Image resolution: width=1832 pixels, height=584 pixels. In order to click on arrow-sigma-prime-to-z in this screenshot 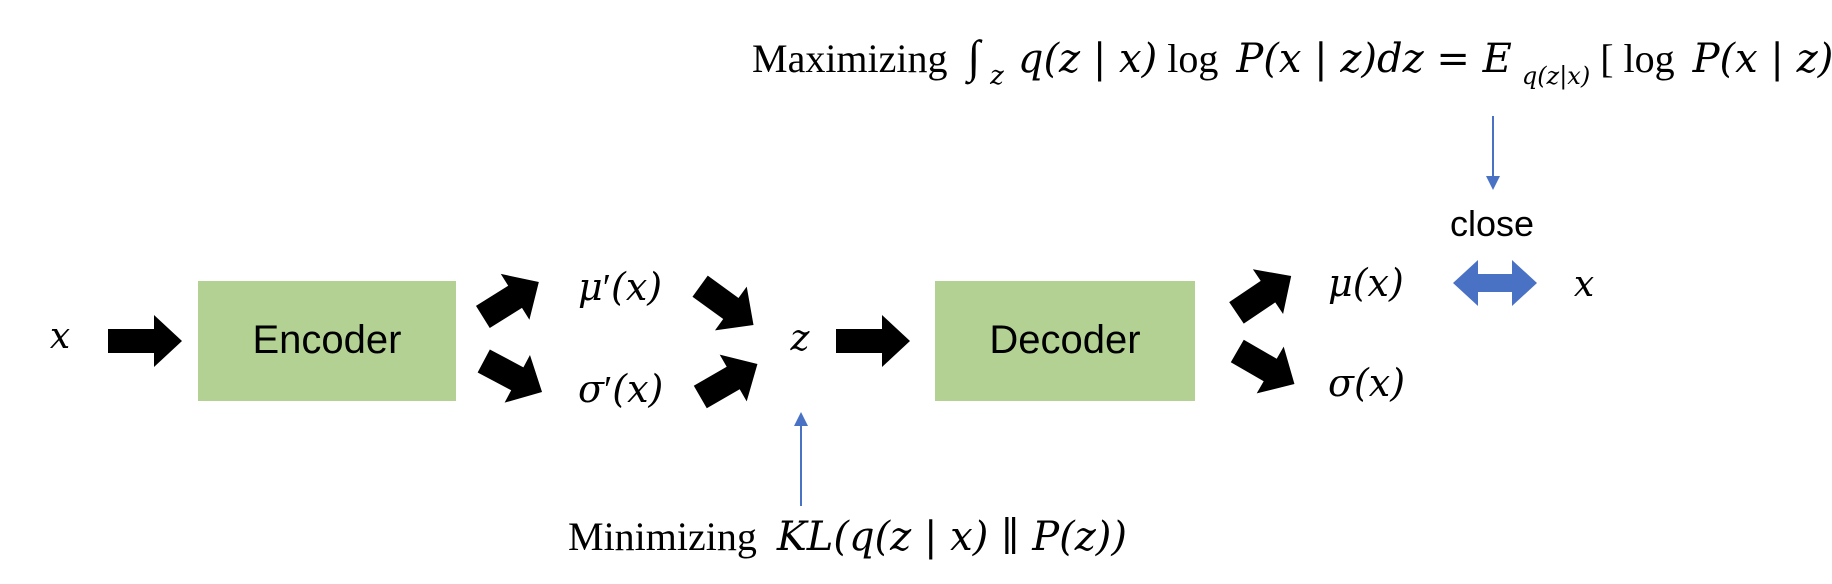, I will do `click(725, 381)`.